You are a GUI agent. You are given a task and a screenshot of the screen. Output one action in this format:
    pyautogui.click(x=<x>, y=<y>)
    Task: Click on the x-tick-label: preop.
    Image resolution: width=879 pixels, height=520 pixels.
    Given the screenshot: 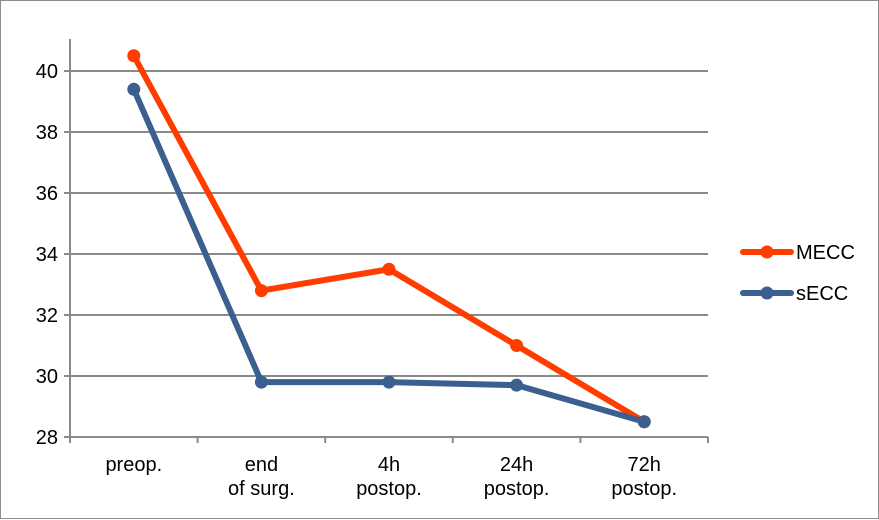 What is the action you would take?
    pyautogui.click(x=133, y=465)
    